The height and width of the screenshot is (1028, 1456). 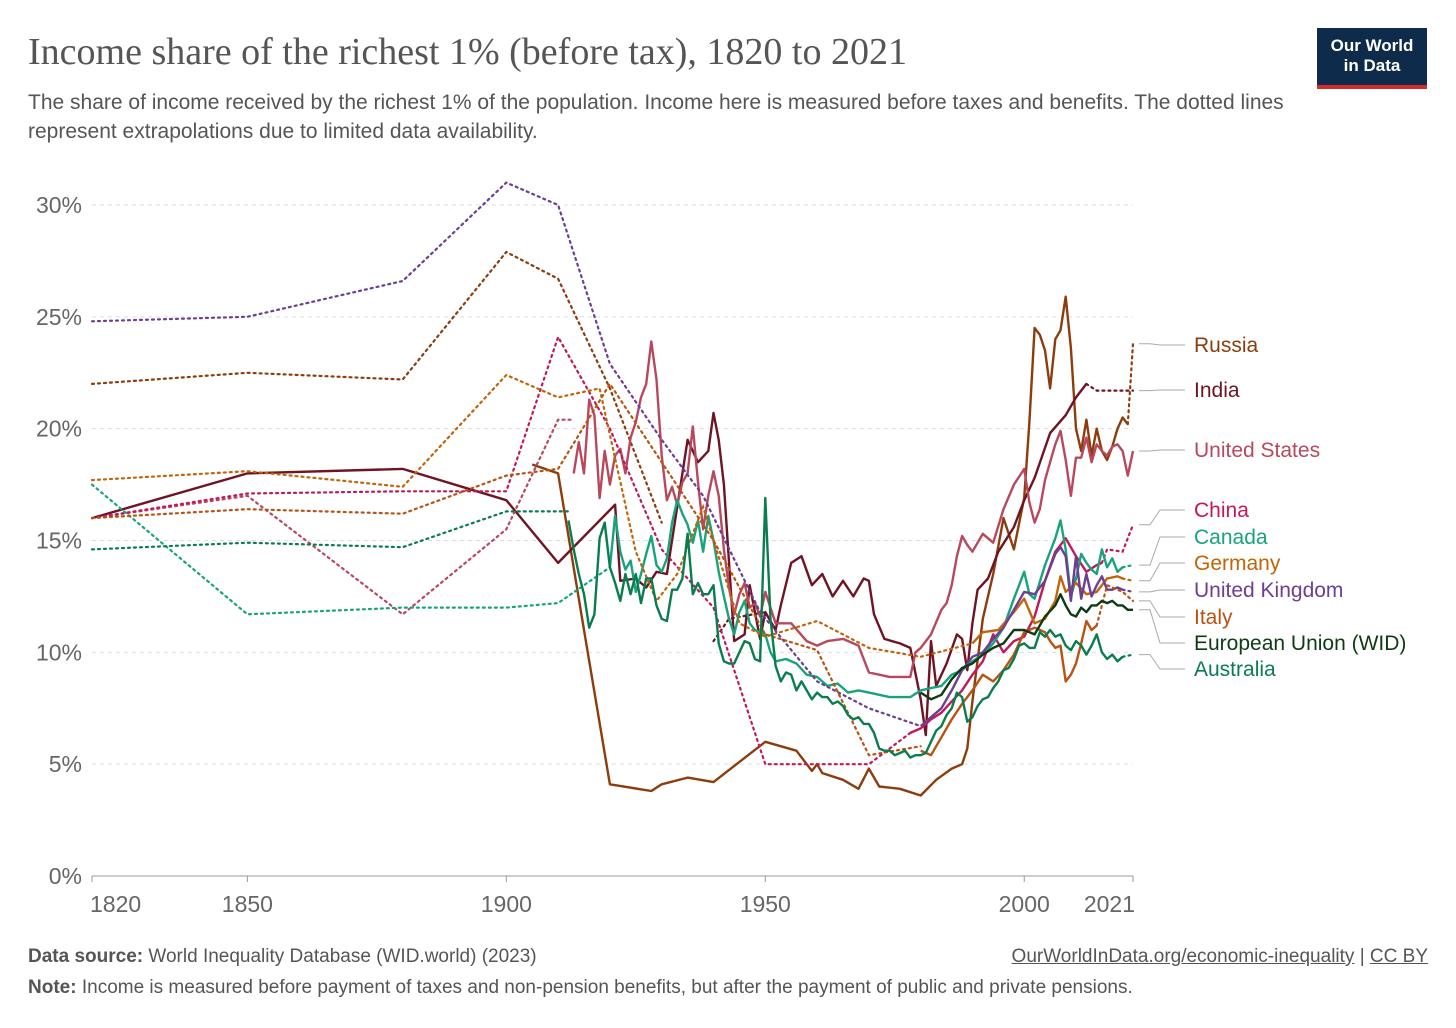 I want to click on series-label-text: India, so click(x=1217, y=390).